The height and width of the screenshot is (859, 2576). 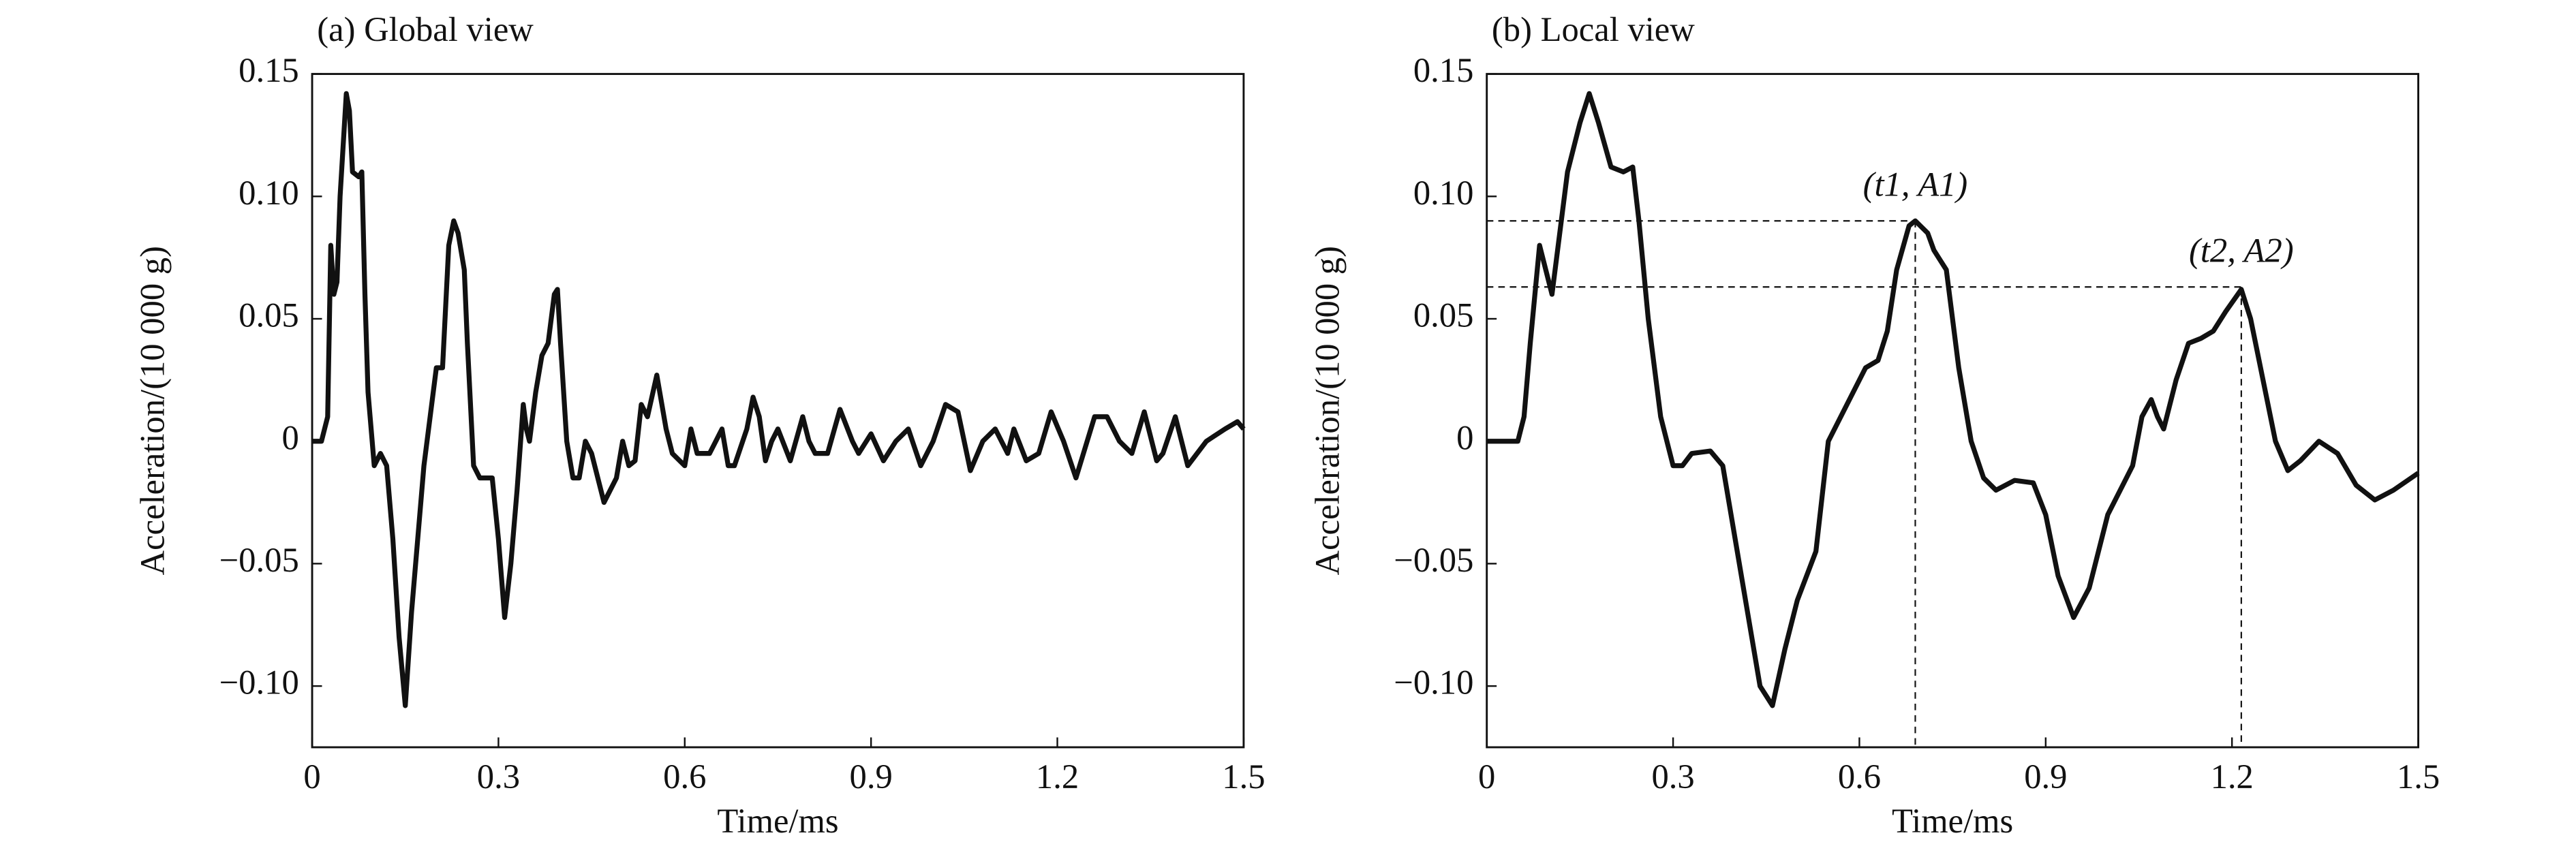 I want to click on annotation-label: (t2, A2), so click(x=2241, y=251).